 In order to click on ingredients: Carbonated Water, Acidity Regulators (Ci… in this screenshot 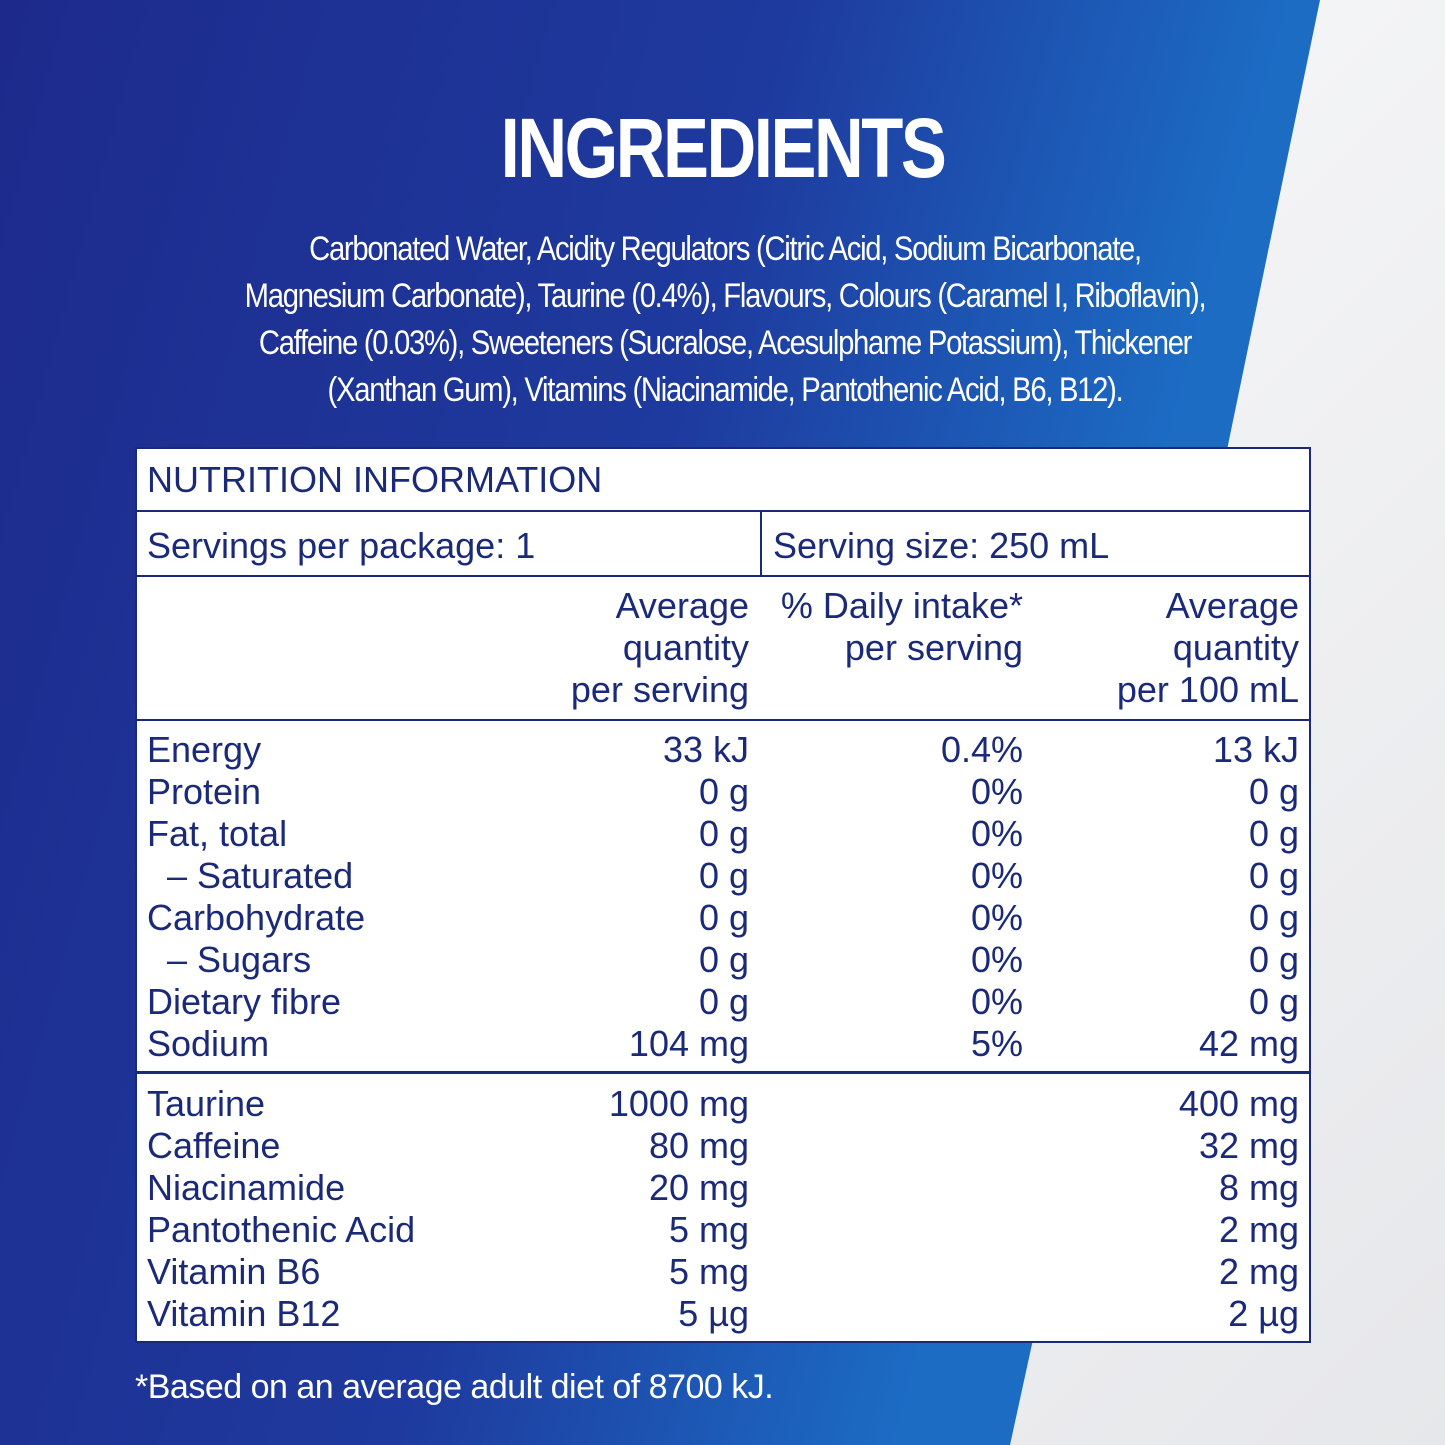, I will do `click(725, 320)`.